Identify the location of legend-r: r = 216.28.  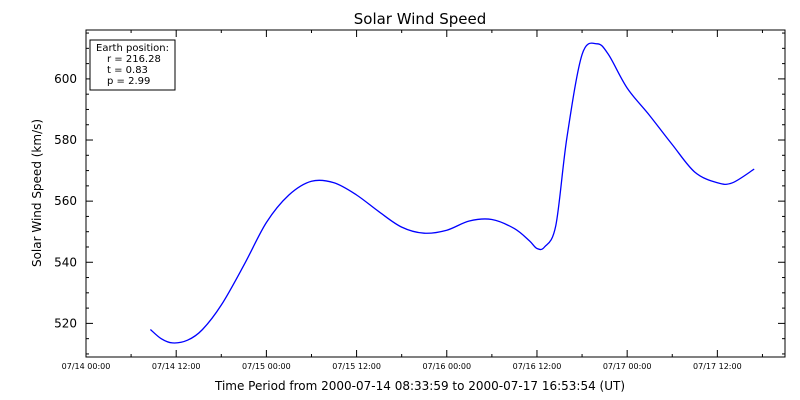
(134, 59).